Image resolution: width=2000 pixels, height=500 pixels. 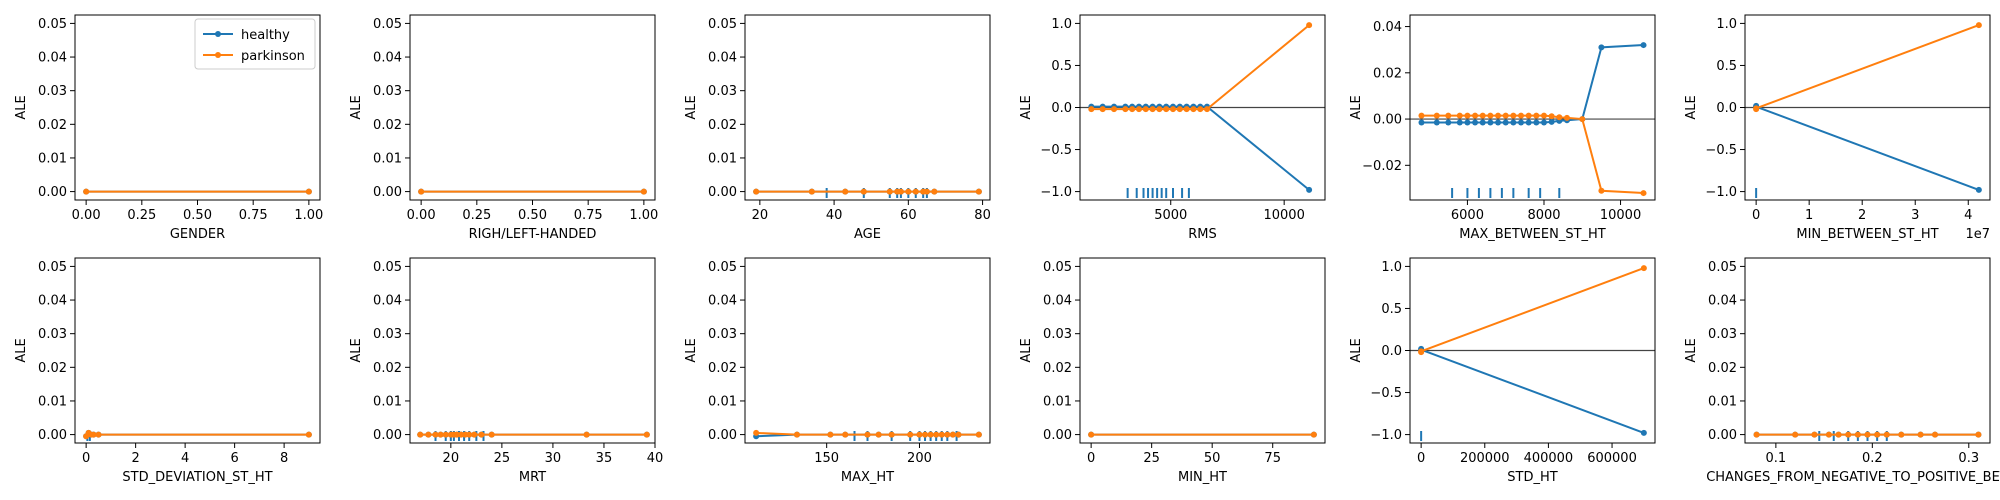 What do you see at coordinates (1532, 477) in the screenshot?
I see `x-axis-label: STD_HT` at bounding box center [1532, 477].